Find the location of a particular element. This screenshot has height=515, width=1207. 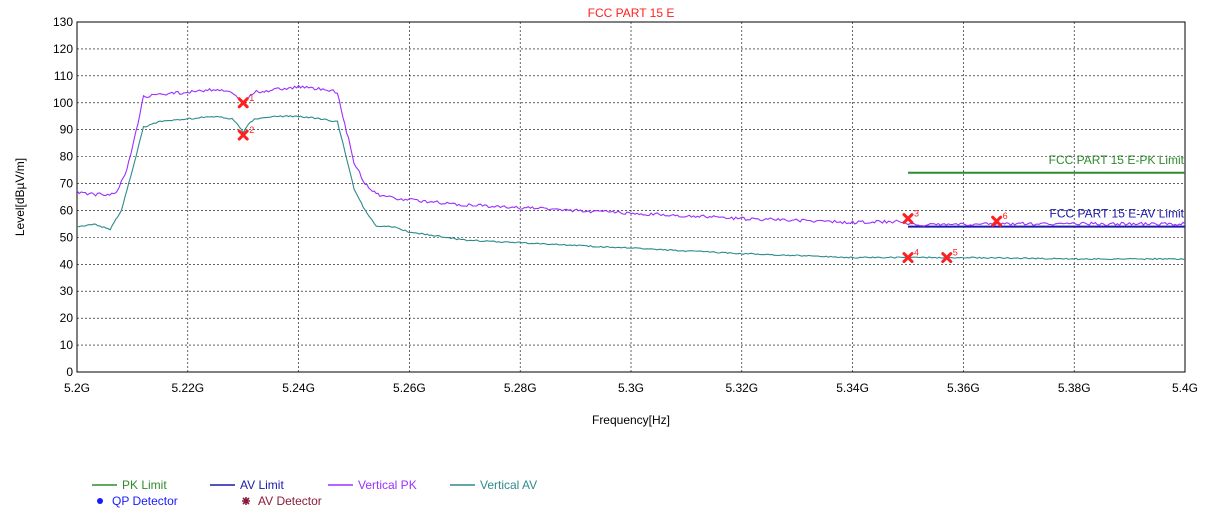

y-tick-label: 120 is located at coordinates (63, 49).